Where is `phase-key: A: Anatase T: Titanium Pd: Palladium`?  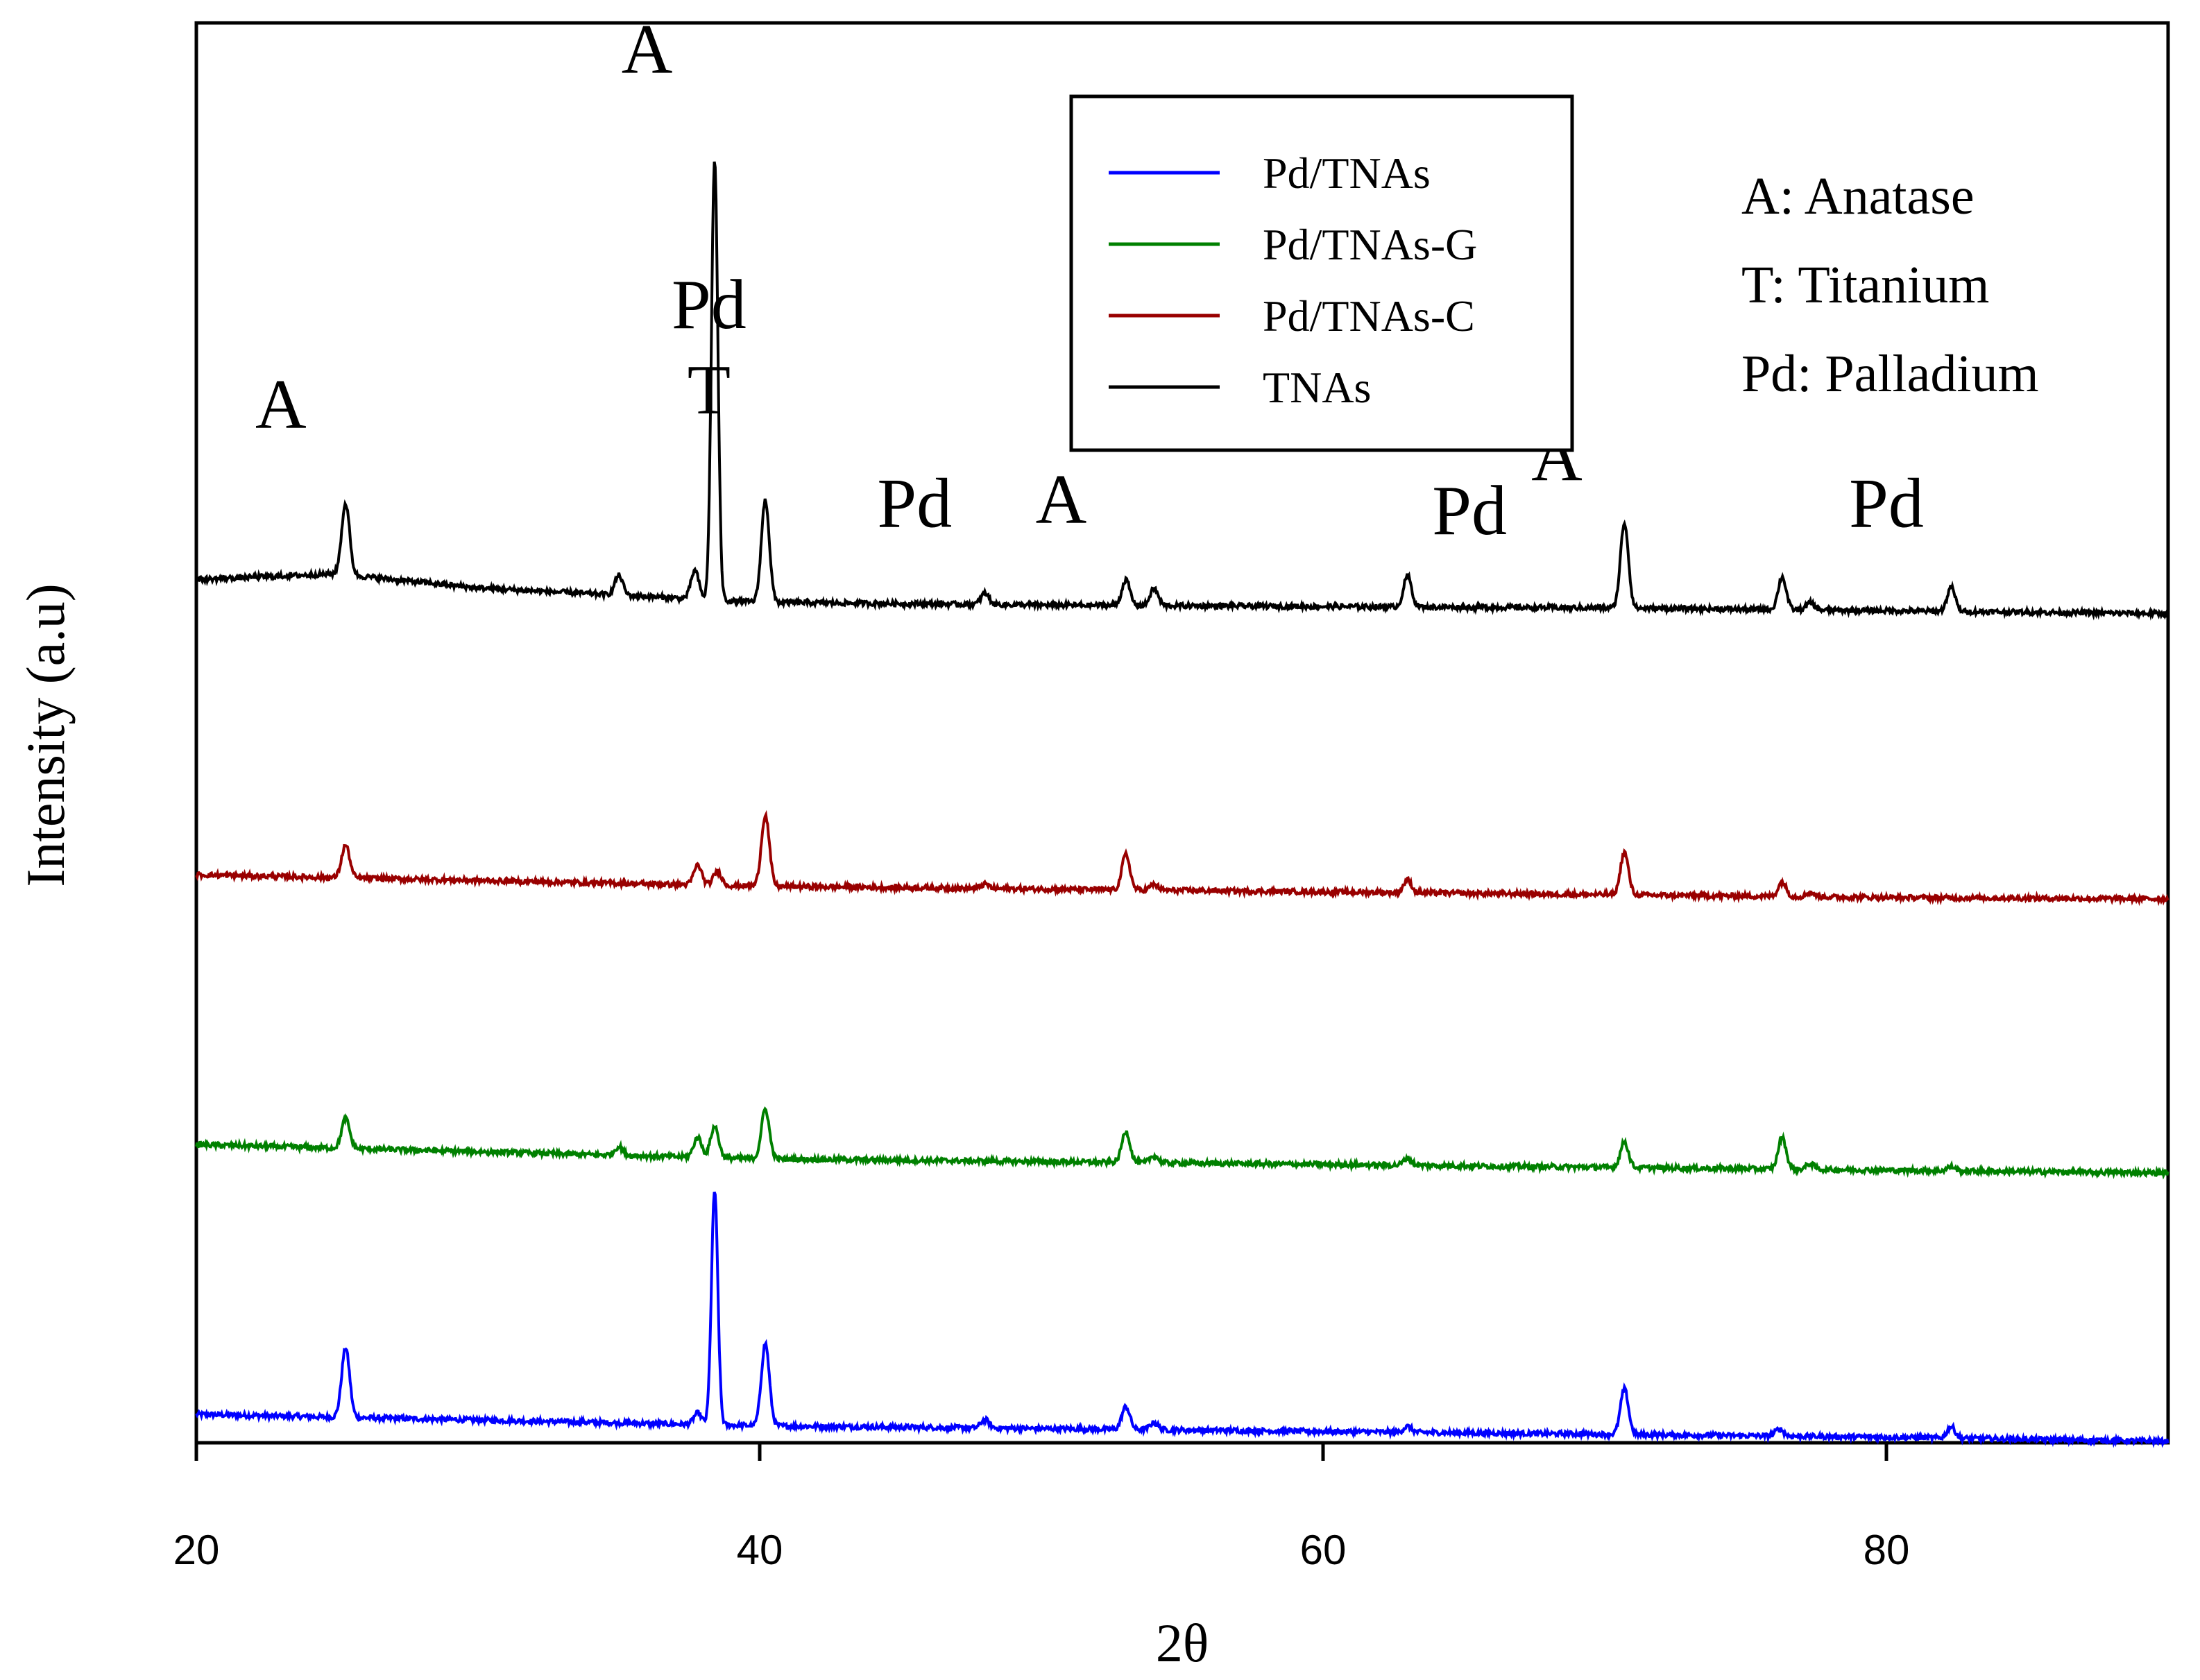
phase-key: A: Anatase T: Titanium Pd: Palladium is located at coordinates (1890, 285).